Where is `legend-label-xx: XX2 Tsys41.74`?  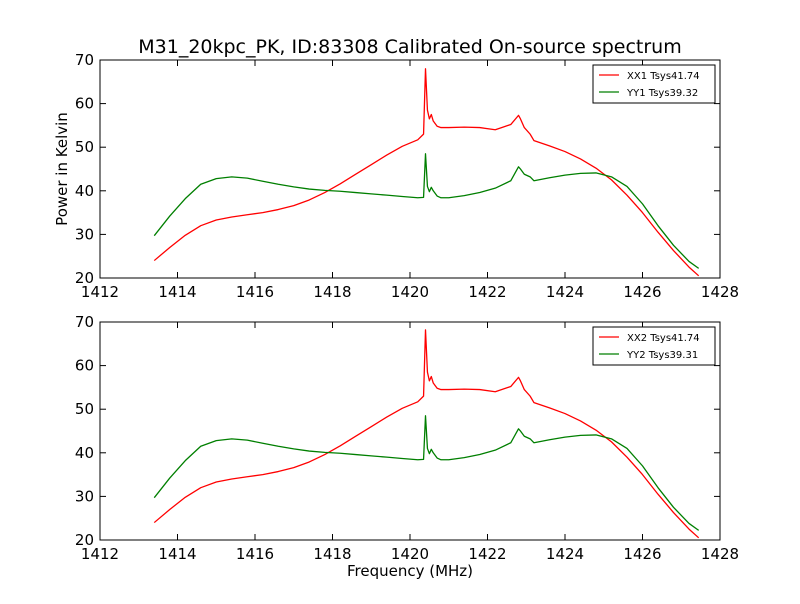
legend-label-xx: XX2 Tsys41.74 is located at coordinates (663, 338).